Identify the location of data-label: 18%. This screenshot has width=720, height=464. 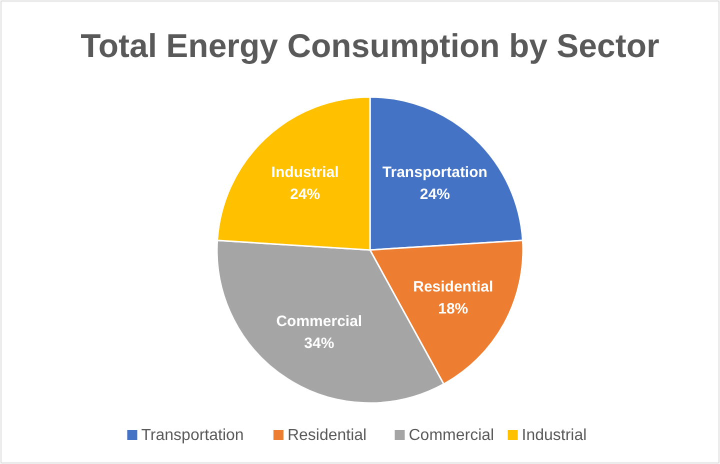
(453, 309).